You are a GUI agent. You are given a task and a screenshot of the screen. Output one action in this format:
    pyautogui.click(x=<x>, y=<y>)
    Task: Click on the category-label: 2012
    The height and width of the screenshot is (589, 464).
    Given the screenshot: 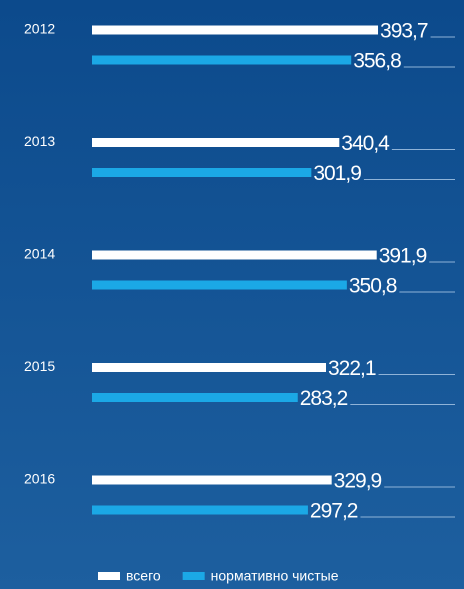 What is the action you would take?
    pyautogui.click(x=39, y=29)
    